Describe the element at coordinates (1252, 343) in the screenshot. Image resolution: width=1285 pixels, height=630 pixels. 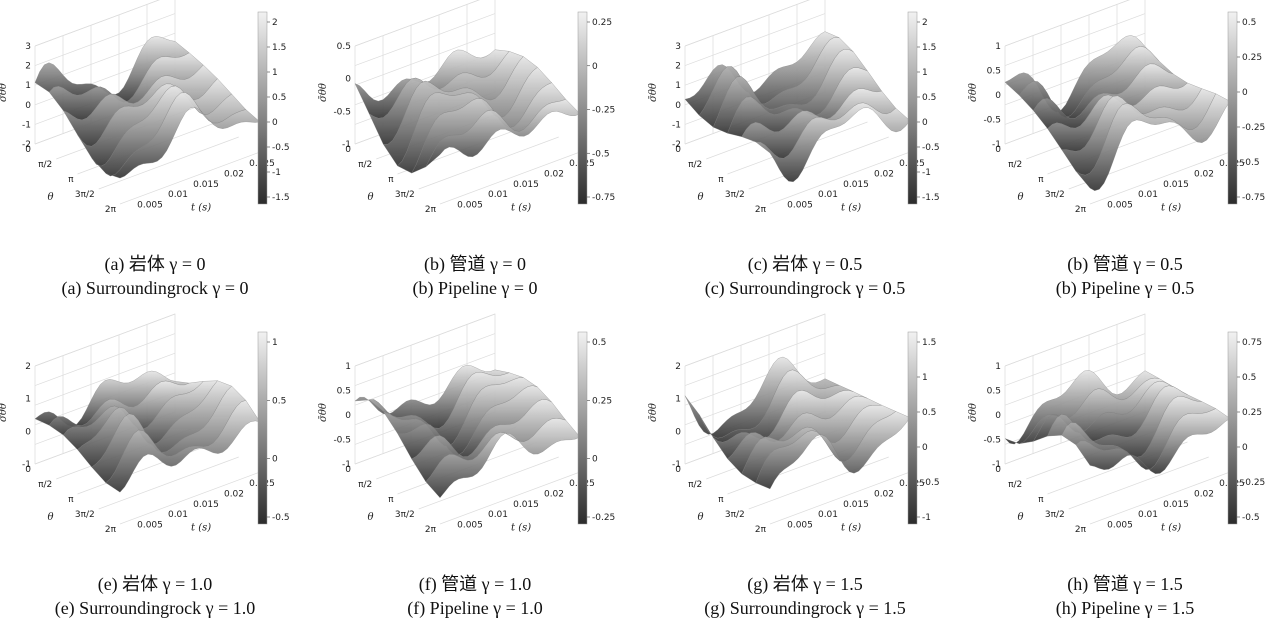
I see `colorbar-tick-label: 0.75` at that location.